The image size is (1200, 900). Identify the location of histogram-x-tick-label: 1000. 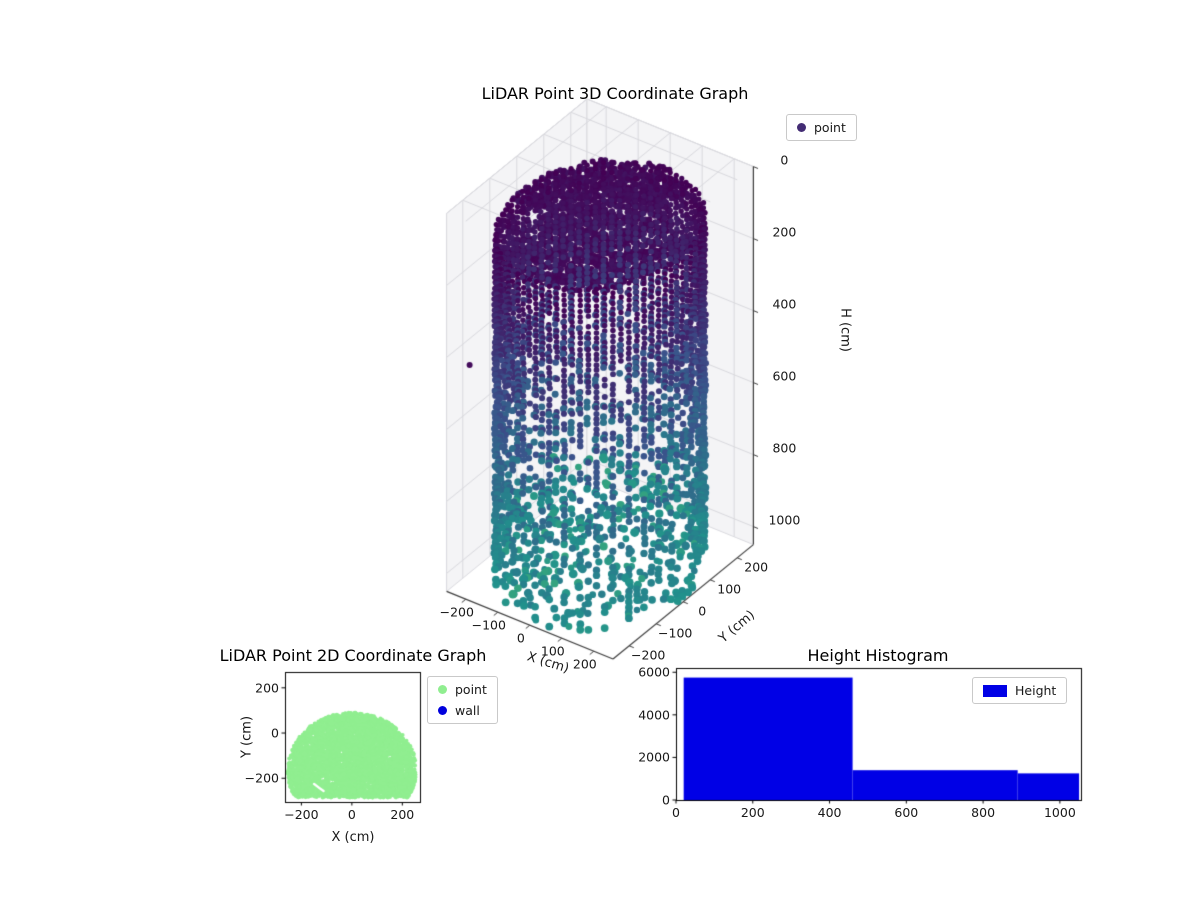
(1059, 812).